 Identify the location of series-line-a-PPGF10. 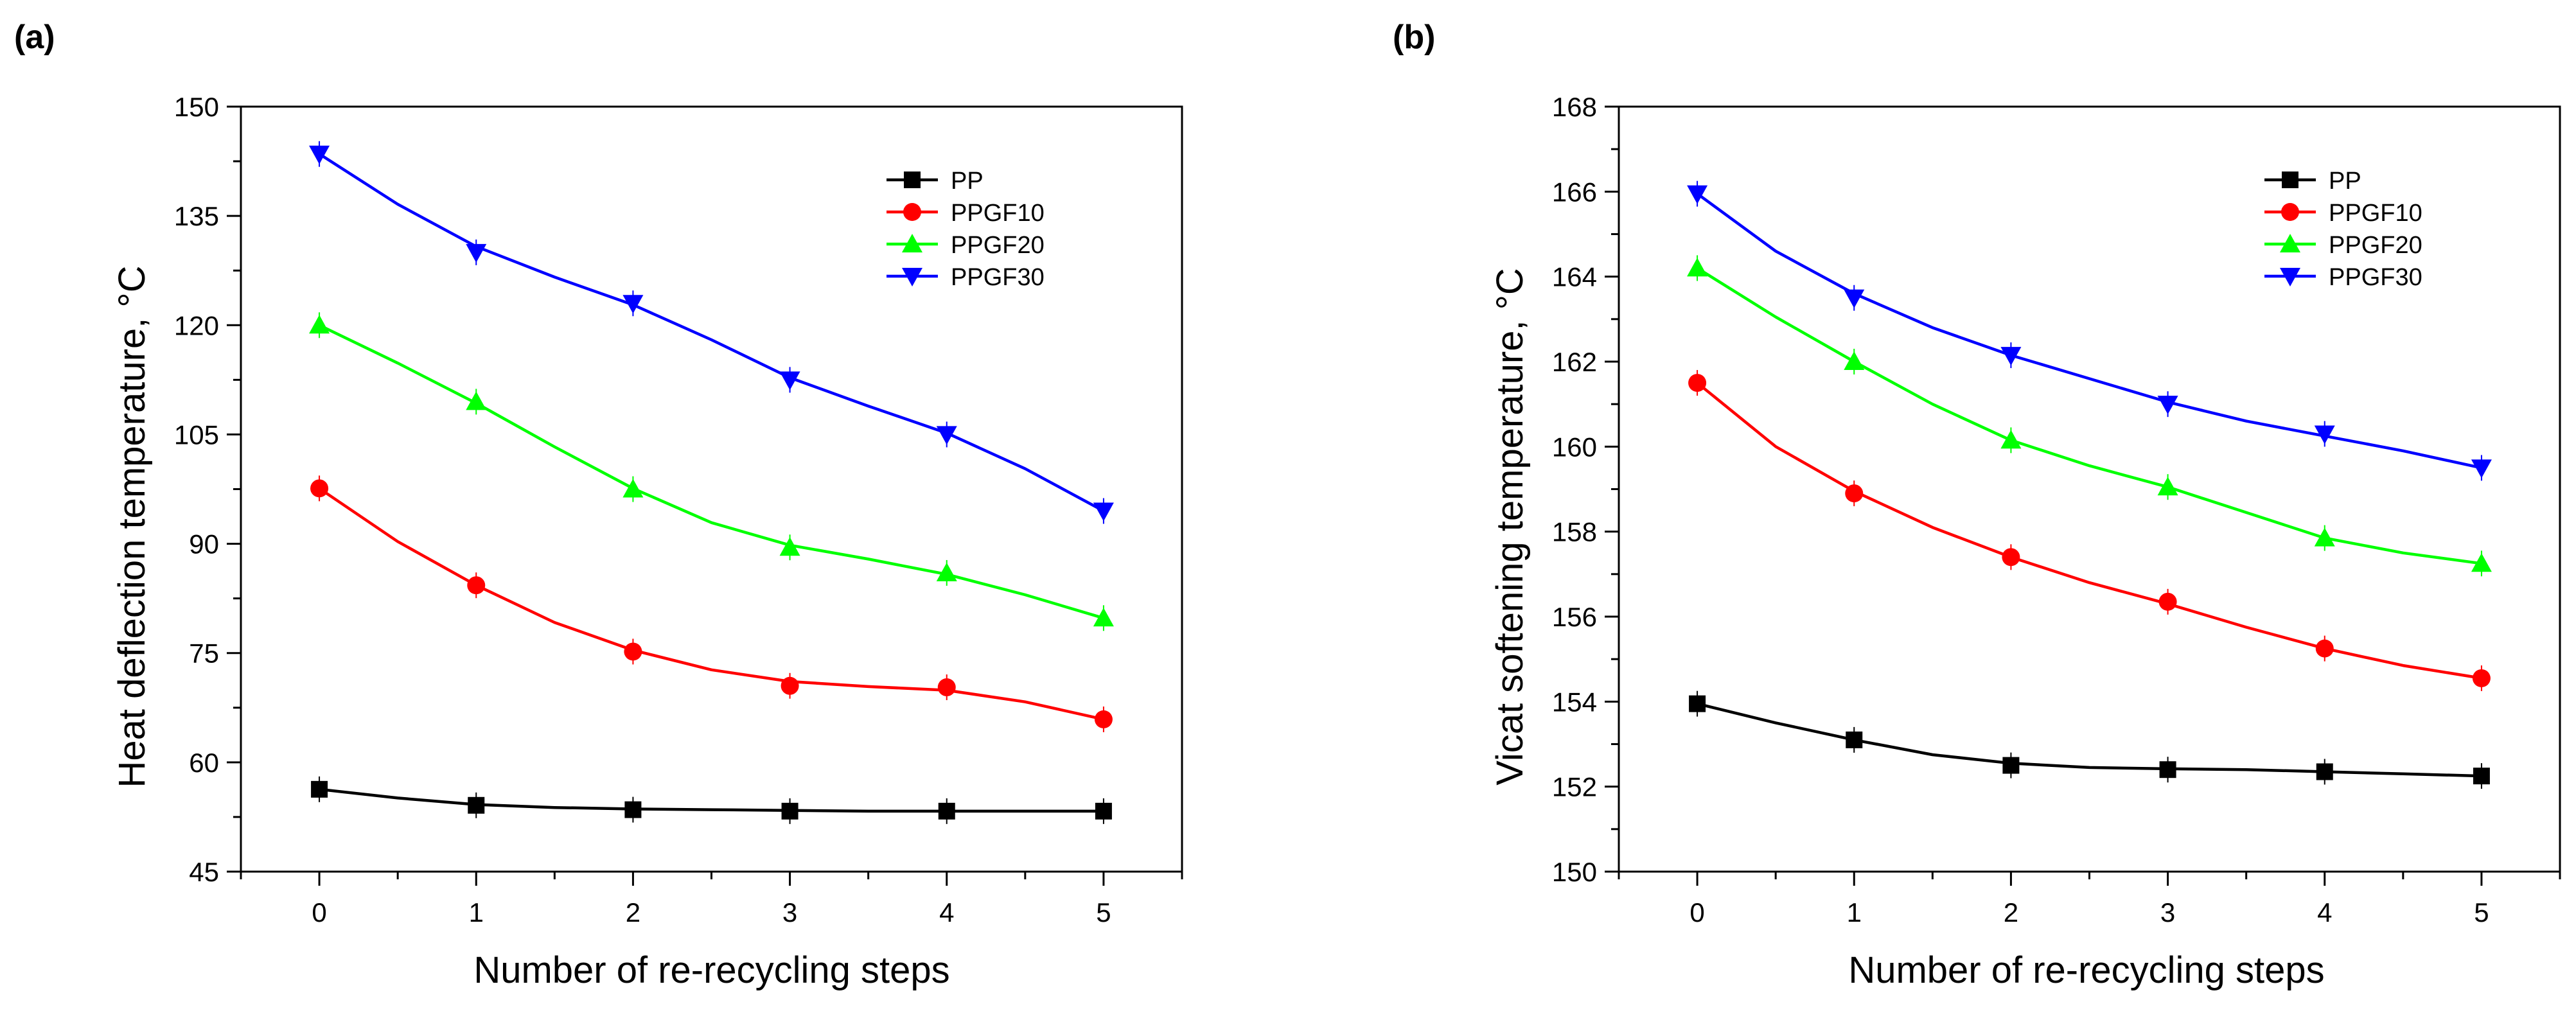
(711, 604).